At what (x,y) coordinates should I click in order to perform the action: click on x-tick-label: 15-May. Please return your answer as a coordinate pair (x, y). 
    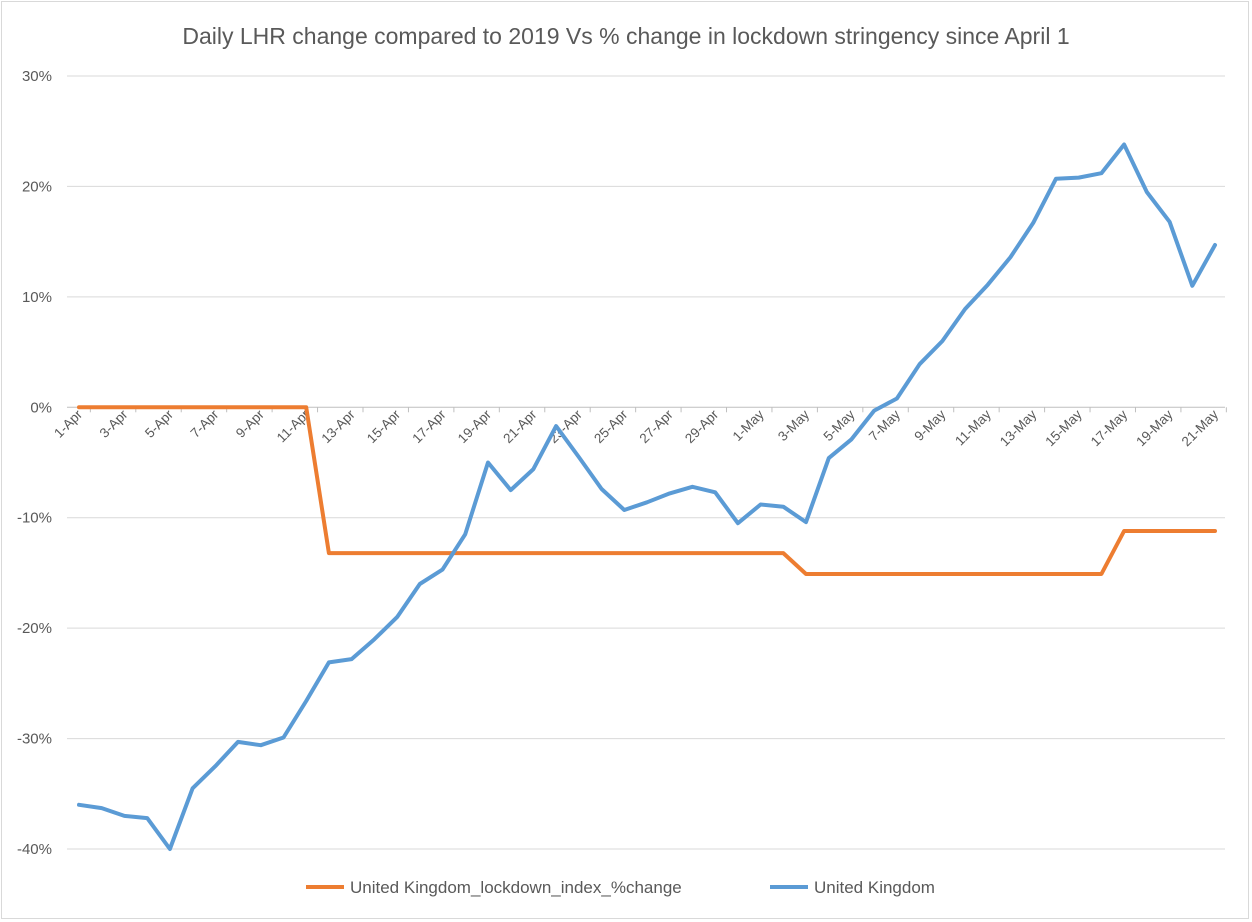
    Looking at the image, I should click on (1063, 428).